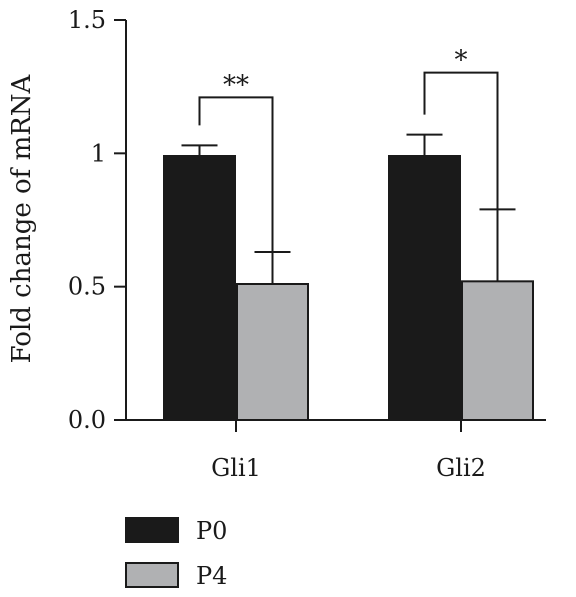 The height and width of the screenshot is (597, 576). What do you see at coordinates (497, 351) in the screenshot?
I see `bar-p4-gli2` at bounding box center [497, 351].